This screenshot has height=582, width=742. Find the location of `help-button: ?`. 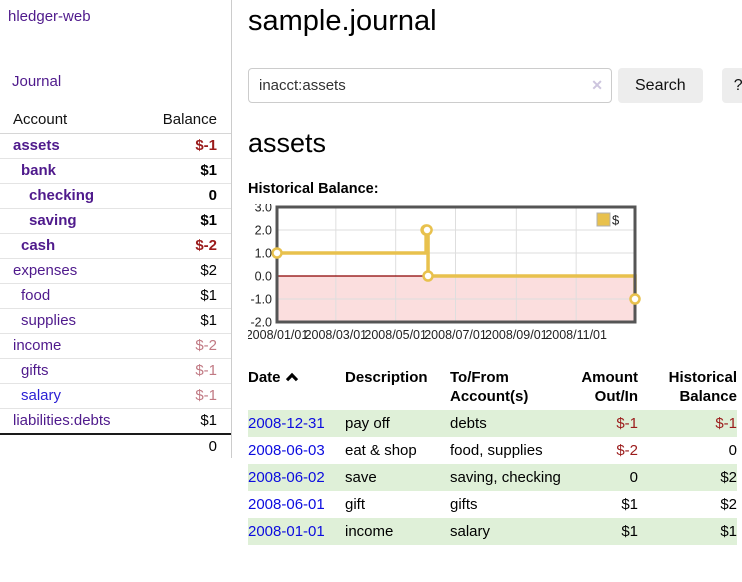

help-button: ? is located at coordinates (731, 85).